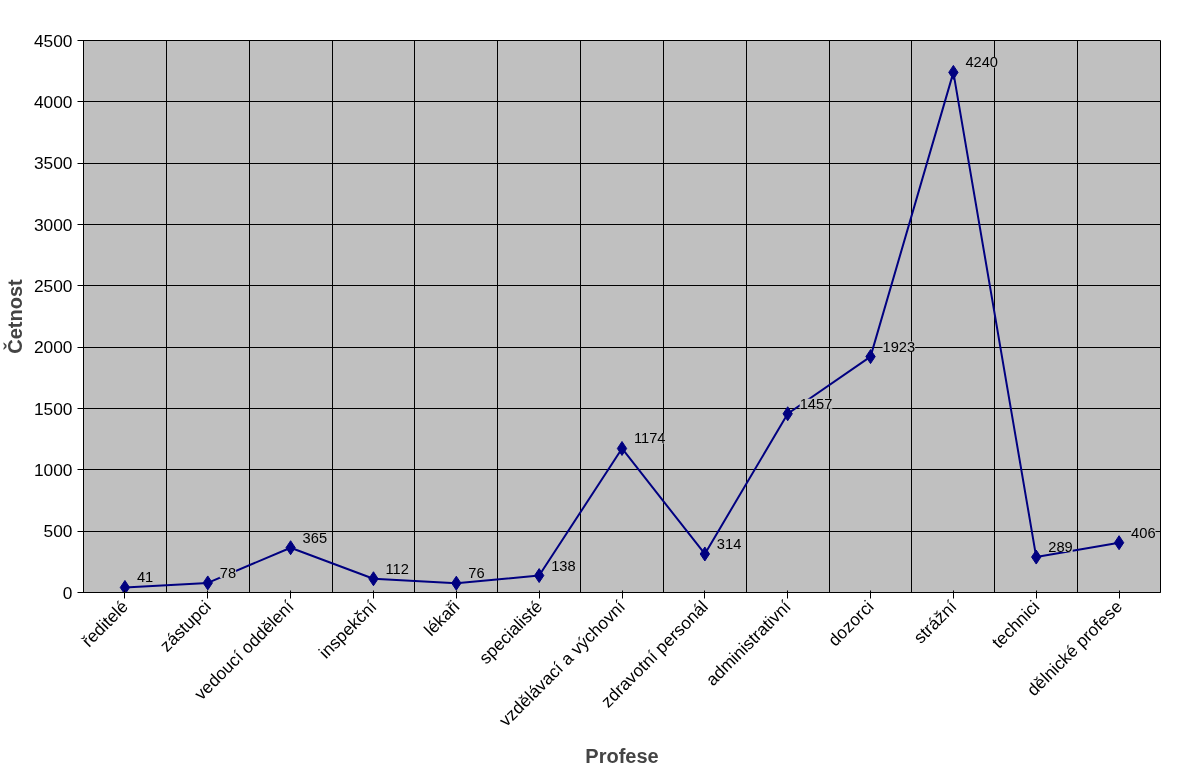 The height and width of the screenshot is (777, 1185). I want to click on y-tick-label: 1000, so click(53, 469).